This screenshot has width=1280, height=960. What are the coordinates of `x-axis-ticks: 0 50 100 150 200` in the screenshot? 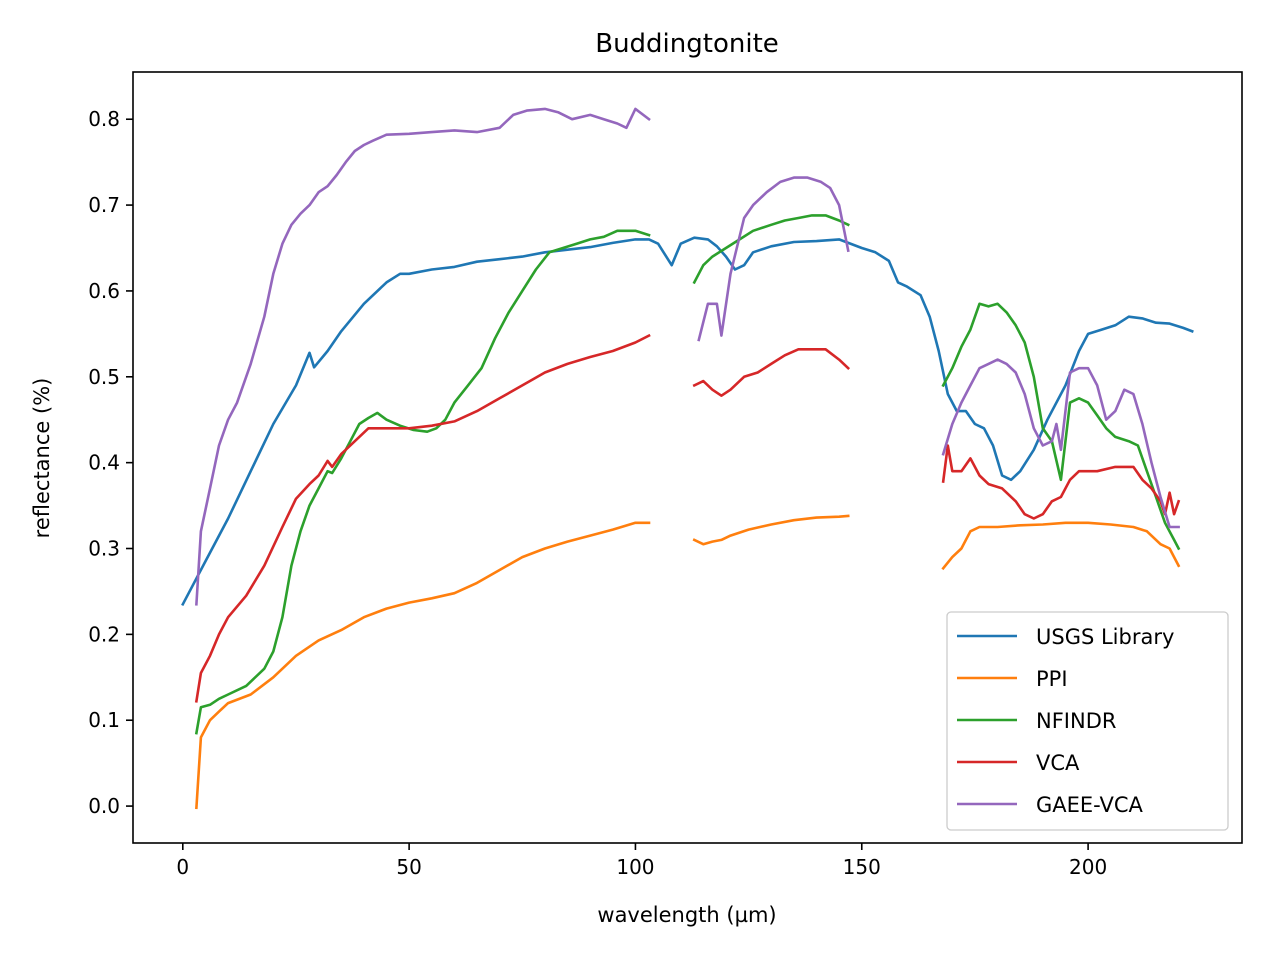 It's located at (641, 861).